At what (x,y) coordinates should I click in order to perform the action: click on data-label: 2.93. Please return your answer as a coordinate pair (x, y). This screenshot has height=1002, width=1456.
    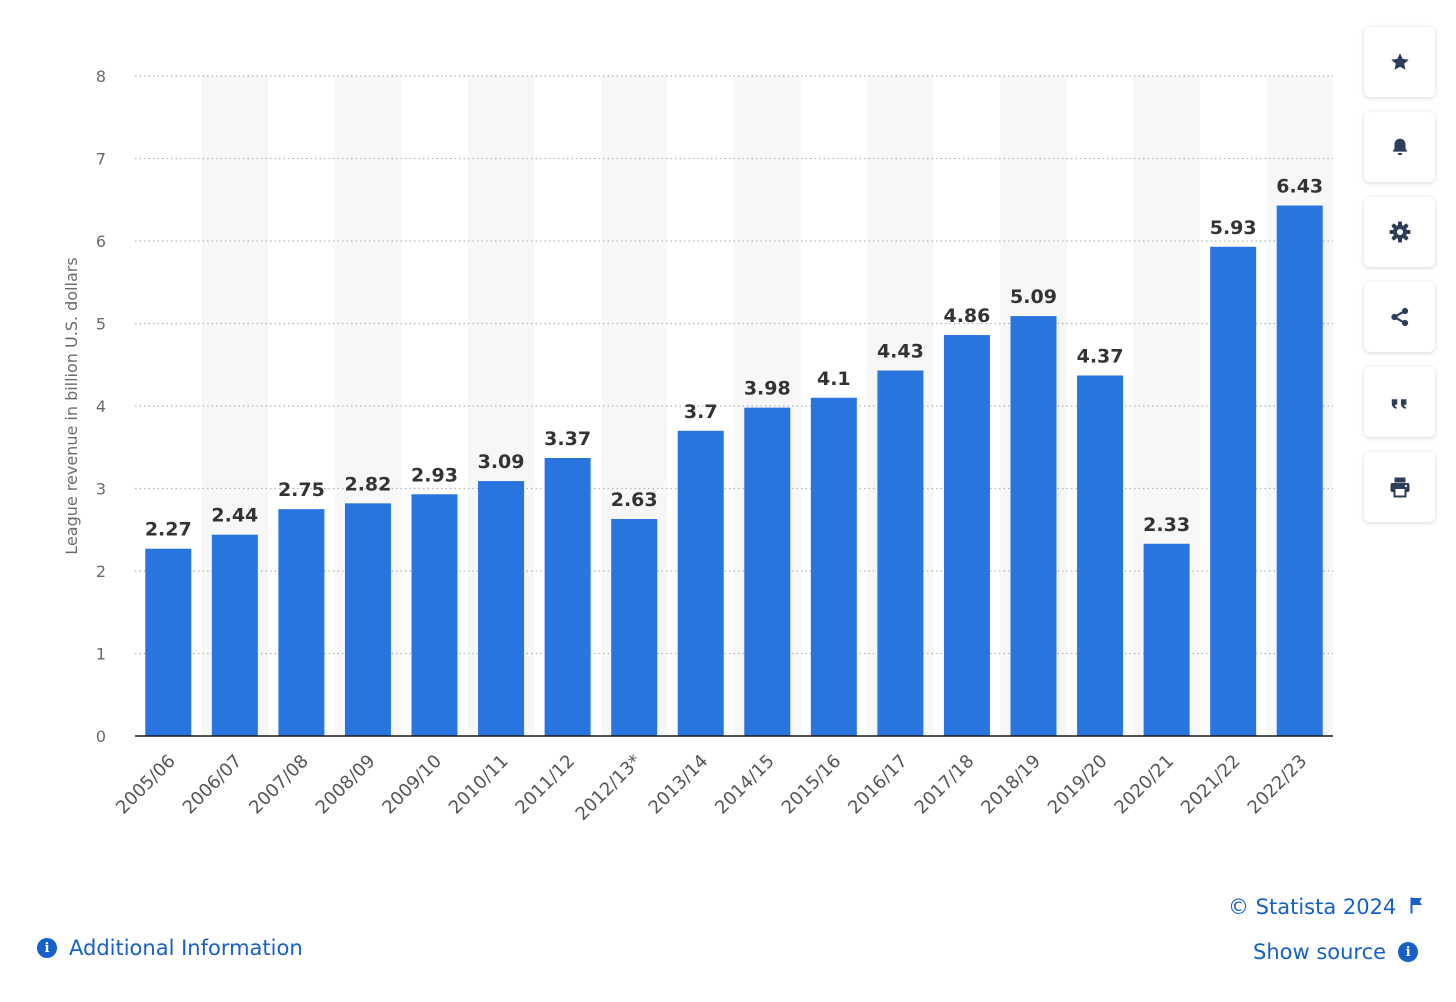
    Looking at the image, I should click on (434, 475).